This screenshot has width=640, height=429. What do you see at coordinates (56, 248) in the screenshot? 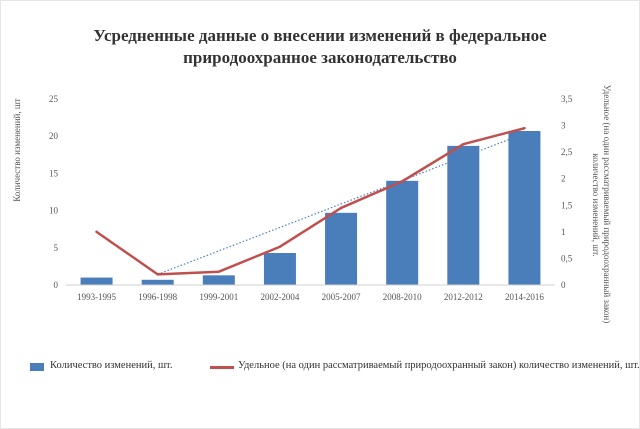
I see `y-left-tick-label: 5` at bounding box center [56, 248].